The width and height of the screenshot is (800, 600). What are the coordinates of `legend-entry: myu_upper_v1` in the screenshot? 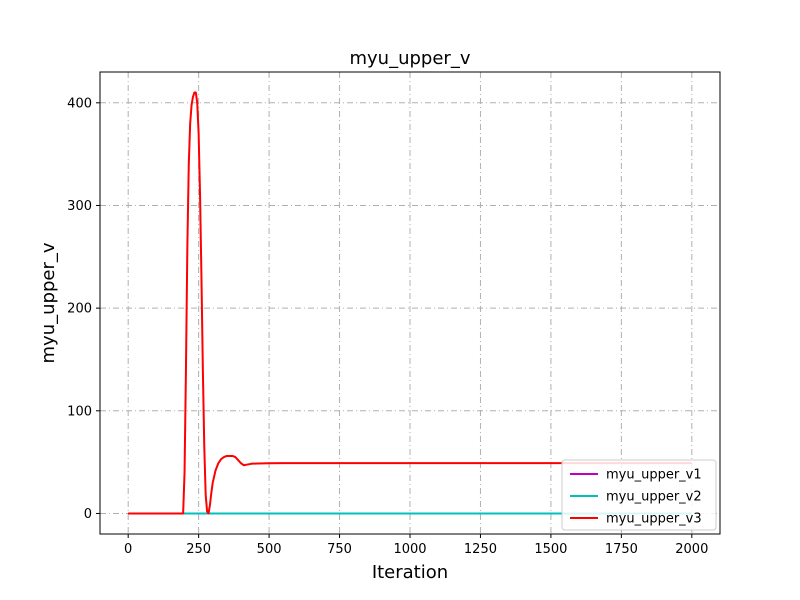 It's located at (654, 475).